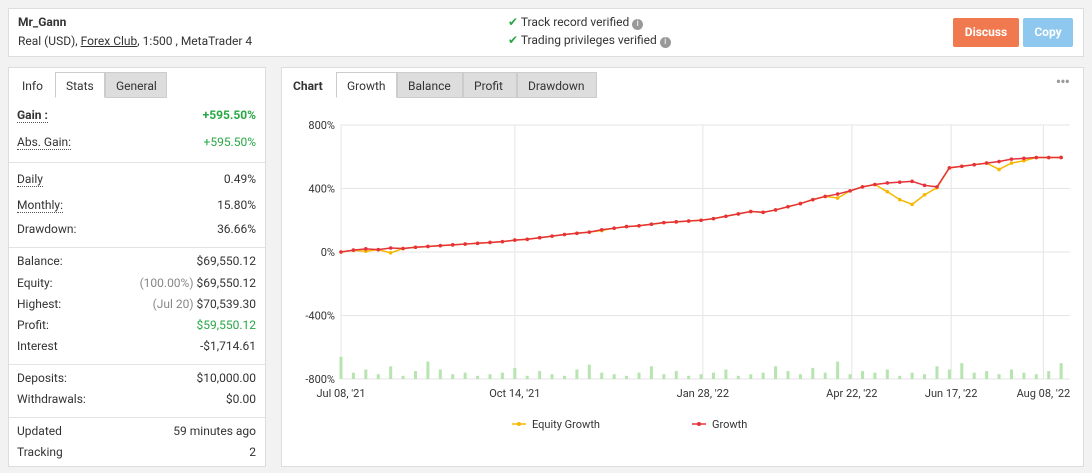 Image resolution: width=1092 pixels, height=473 pixels. What do you see at coordinates (321, 125) in the screenshot?
I see `y-tick-label: 800%` at bounding box center [321, 125].